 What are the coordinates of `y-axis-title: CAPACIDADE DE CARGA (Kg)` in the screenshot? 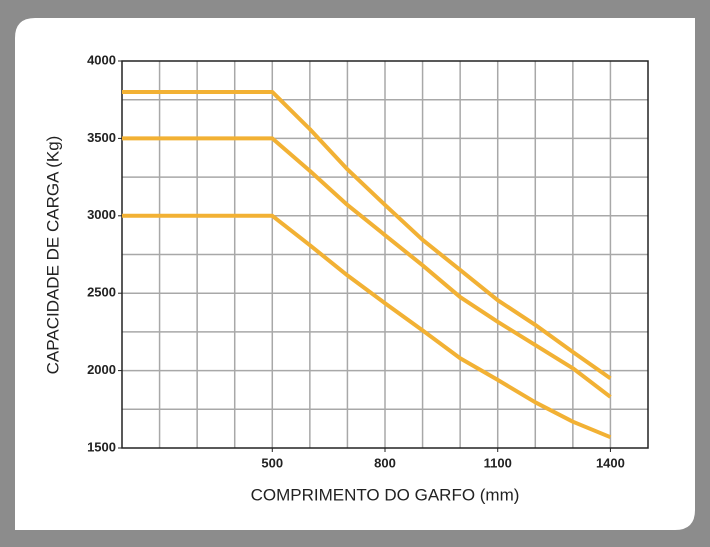 It's located at (52, 255).